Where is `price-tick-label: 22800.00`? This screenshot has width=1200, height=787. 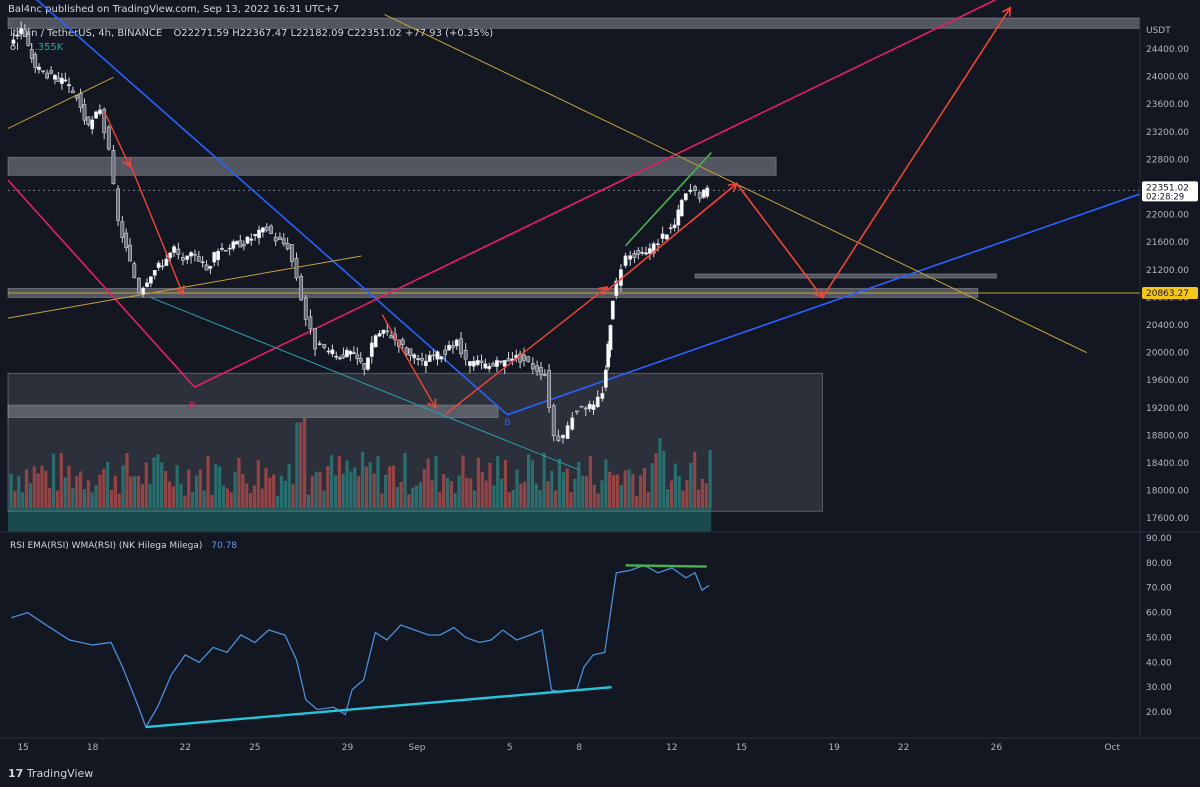 price-tick-label: 22800.00 is located at coordinates (1167, 160).